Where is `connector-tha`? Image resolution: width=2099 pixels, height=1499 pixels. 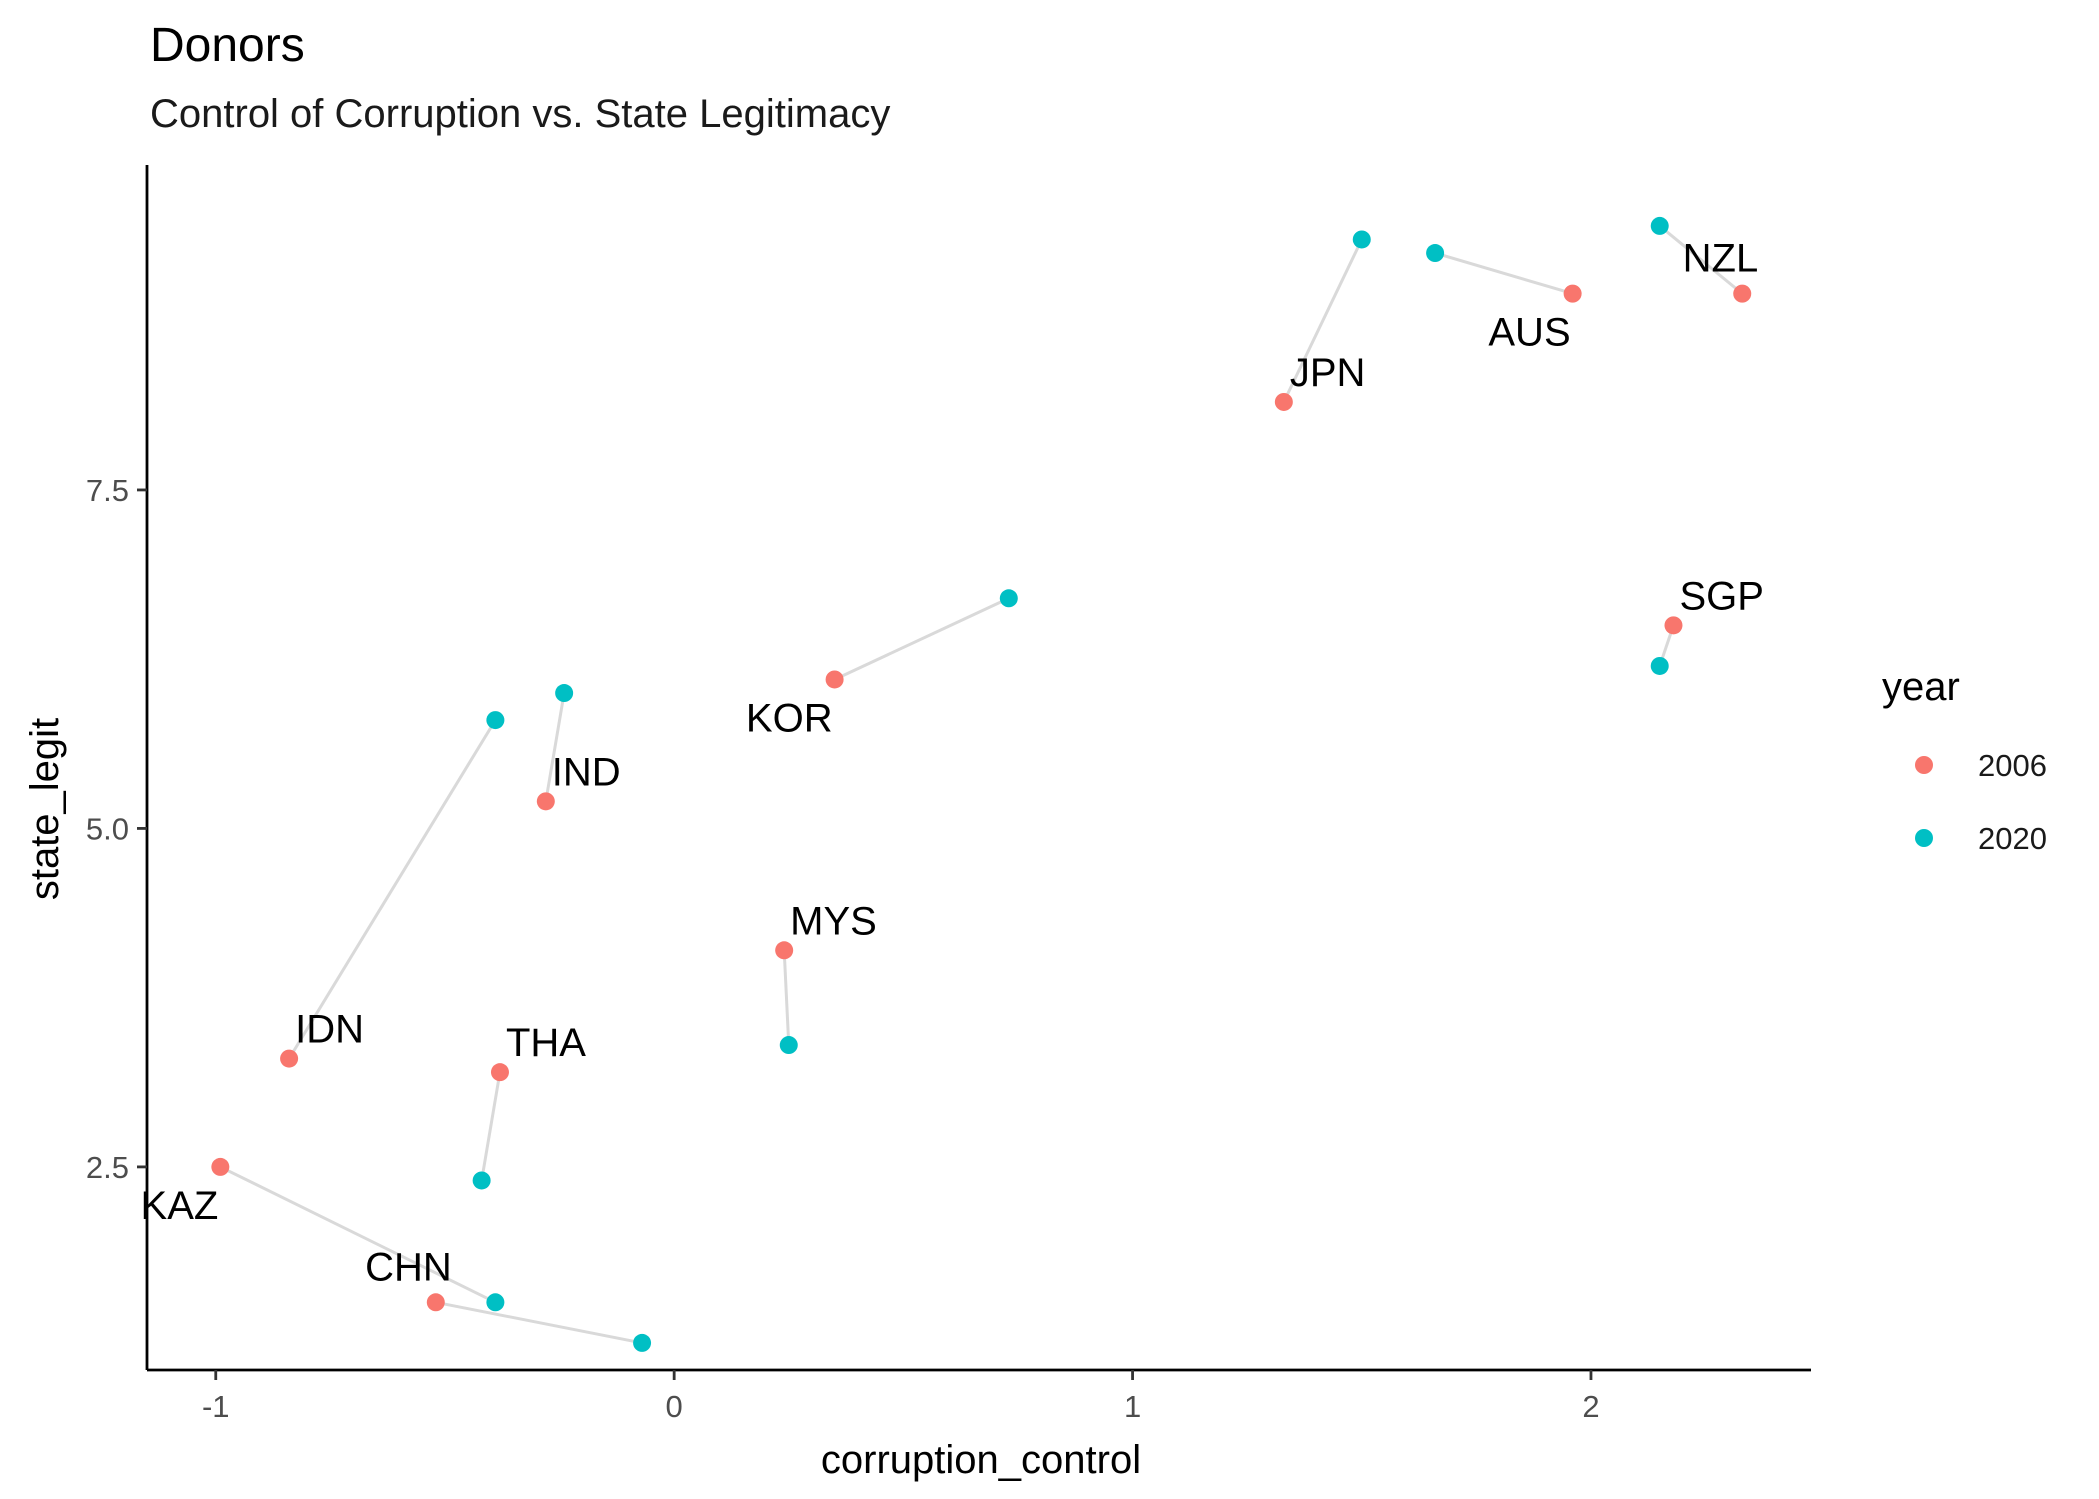 connector-tha is located at coordinates (491, 1126).